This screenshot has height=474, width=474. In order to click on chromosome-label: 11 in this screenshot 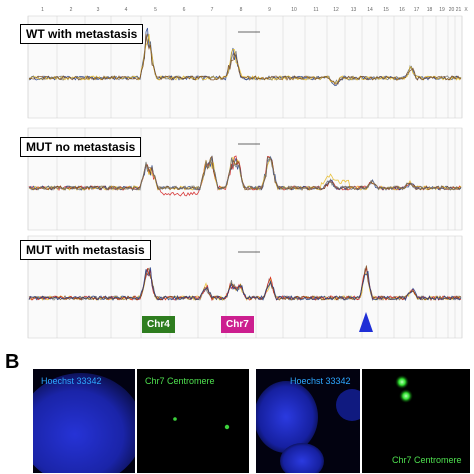, I will do `click(315, 10)`.